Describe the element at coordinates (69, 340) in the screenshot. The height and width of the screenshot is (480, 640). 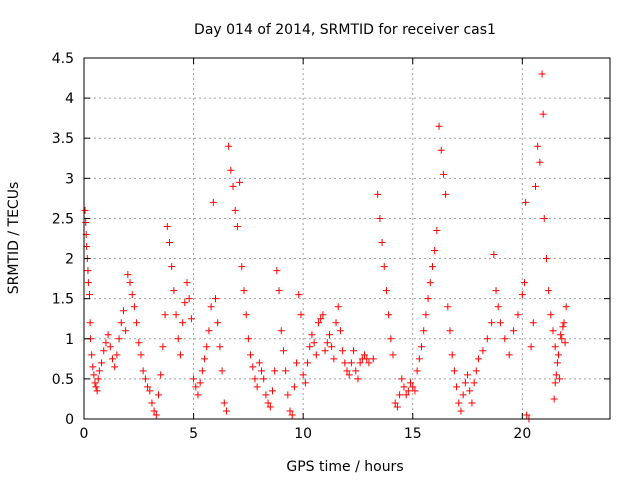
I see `y-tick-label: 1` at that location.